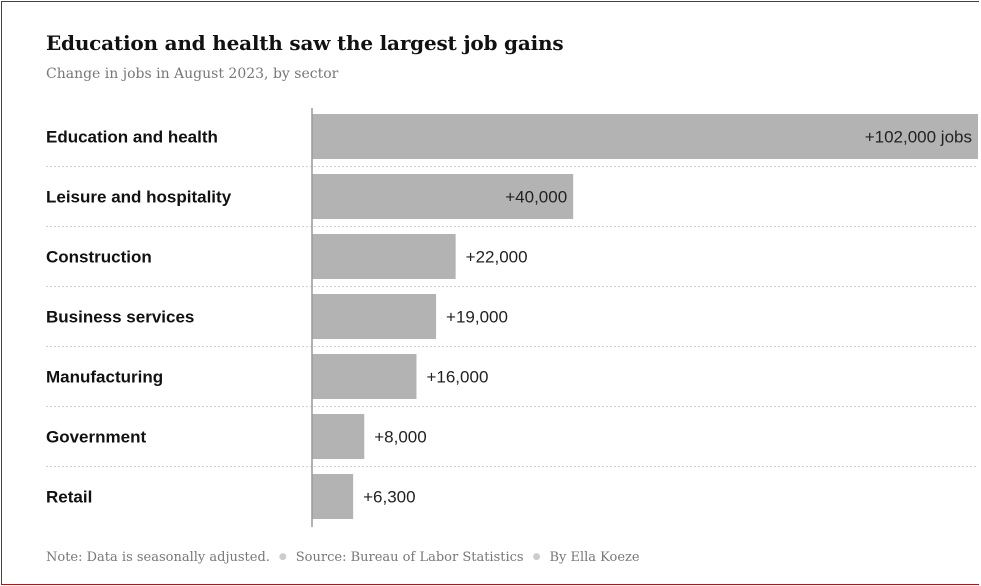 The image size is (981, 586). Describe the element at coordinates (536, 197) in the screenshot. I see `value-label: +40,000` at that location.